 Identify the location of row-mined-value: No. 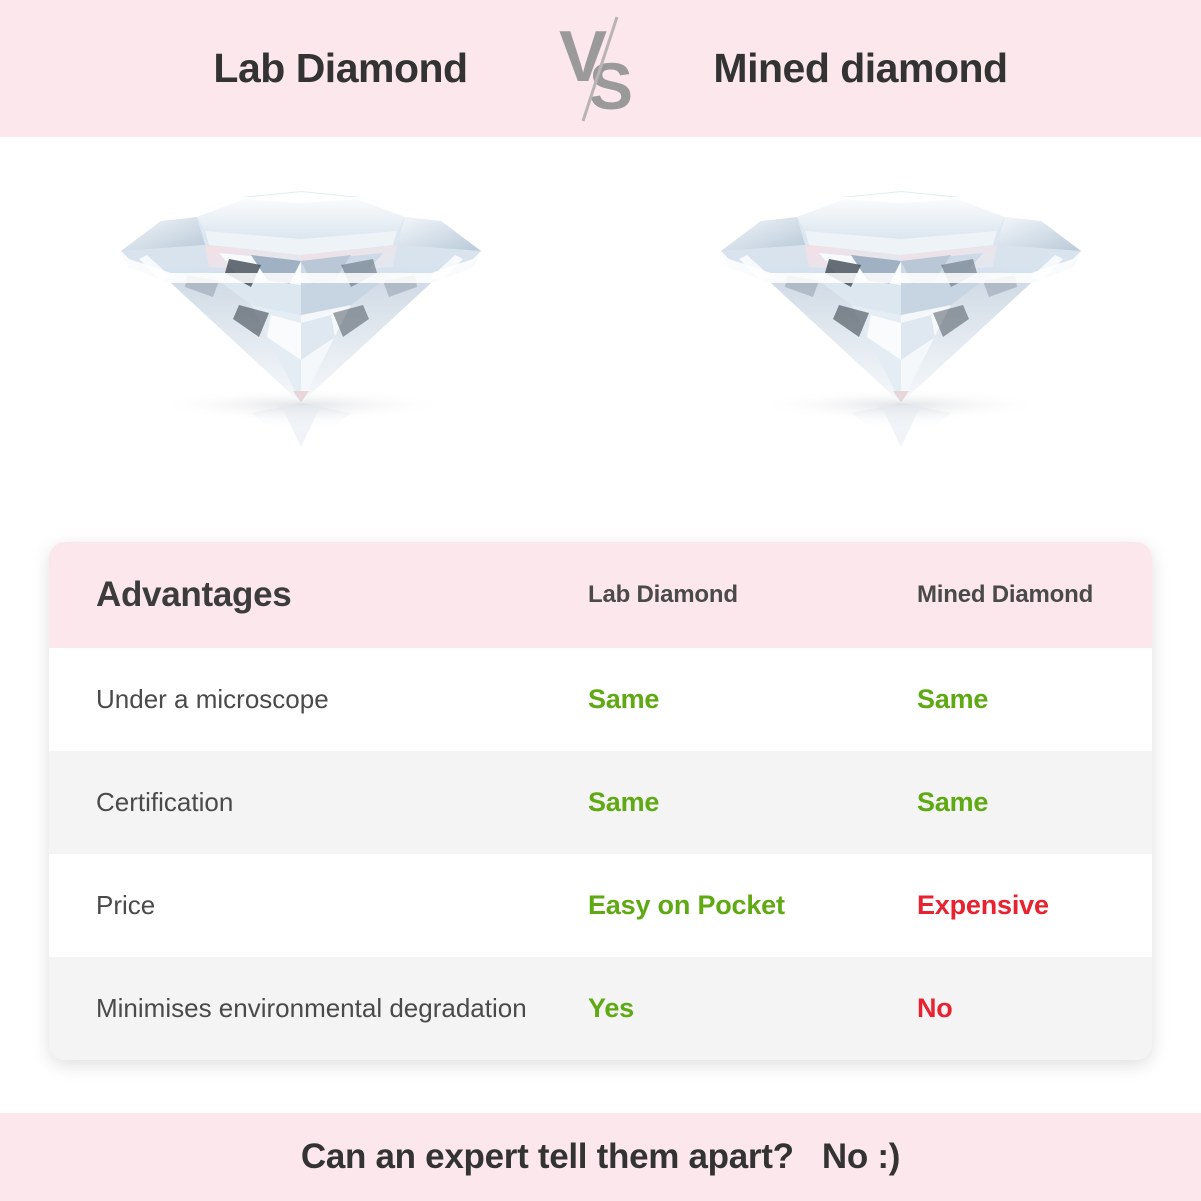
(935, 1008).